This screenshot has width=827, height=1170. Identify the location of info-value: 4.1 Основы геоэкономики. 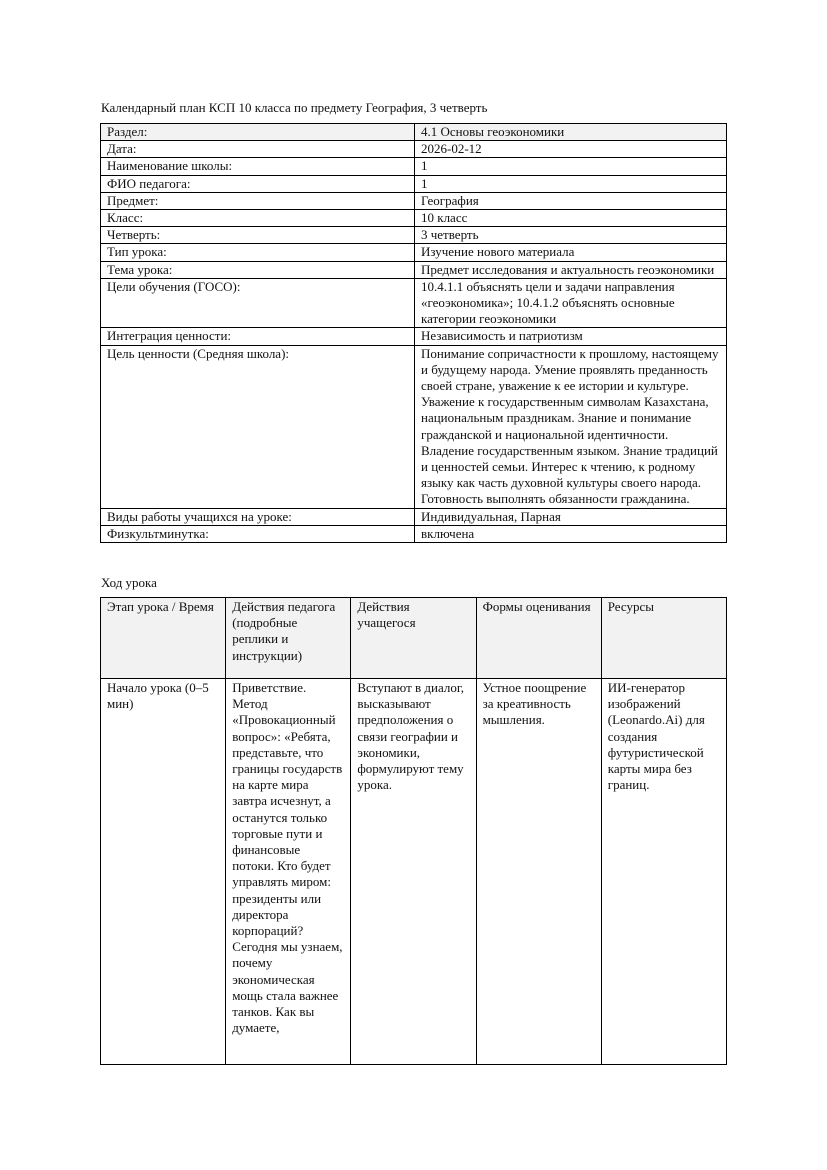
(570, 132).